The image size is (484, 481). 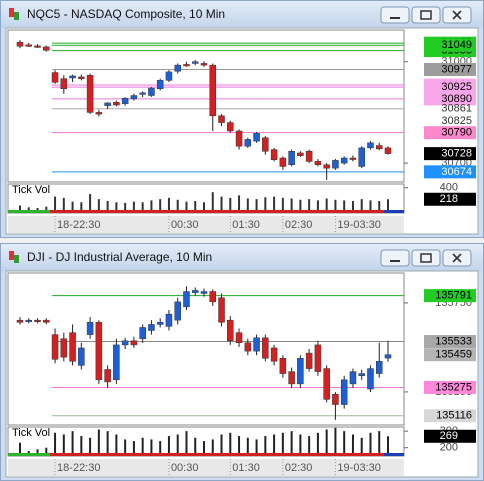 I want to click on x-tick-label: 02:30, so click(x=299, y=225).